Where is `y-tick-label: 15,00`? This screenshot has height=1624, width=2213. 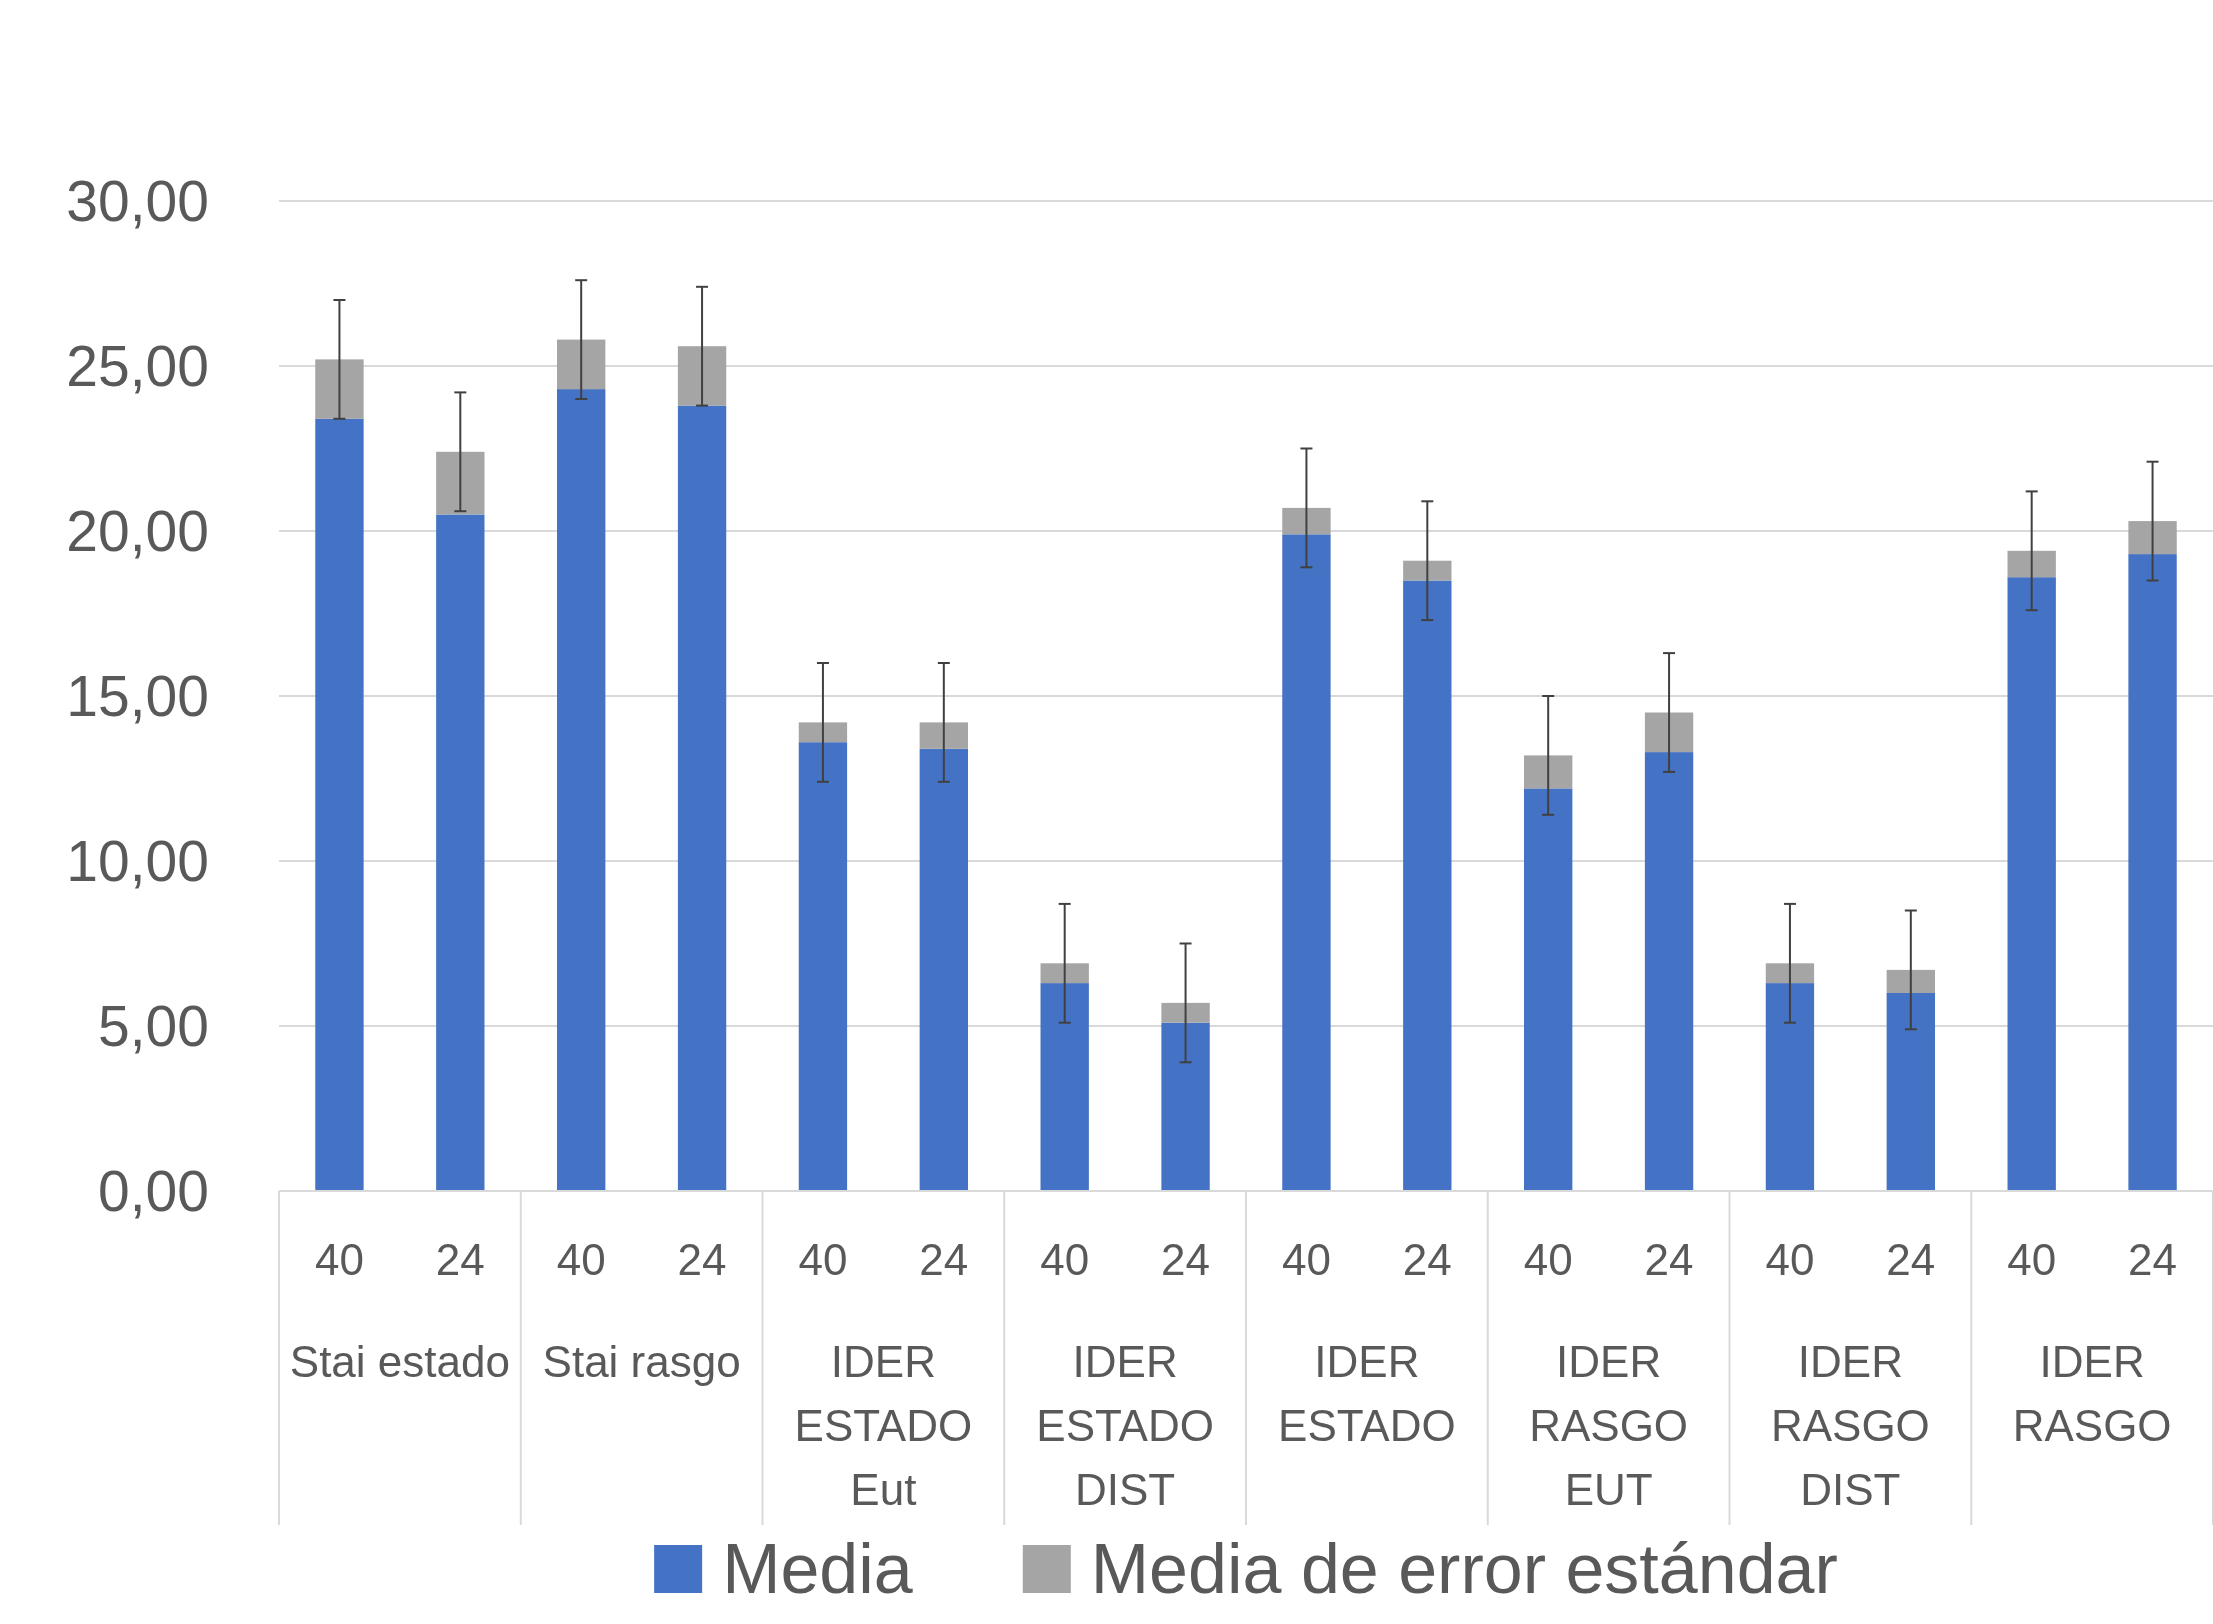
y-tick-label: 15,00 is located at coordinates (137, 695).